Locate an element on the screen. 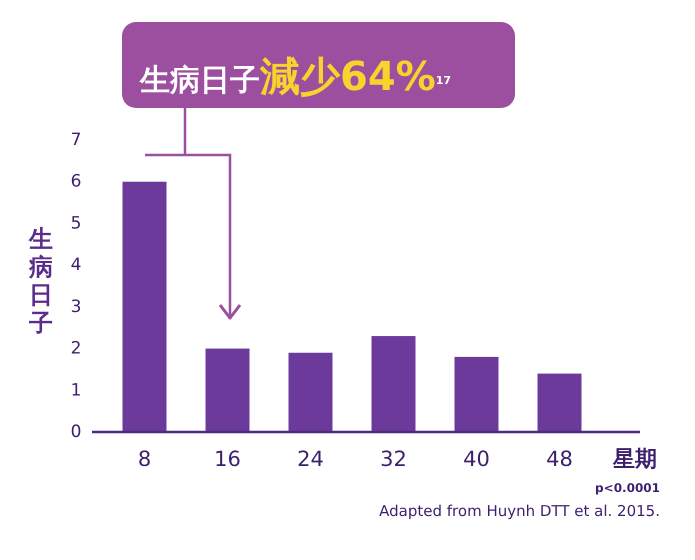  y-tick-label: 2 is located at coordinates (76, 348).